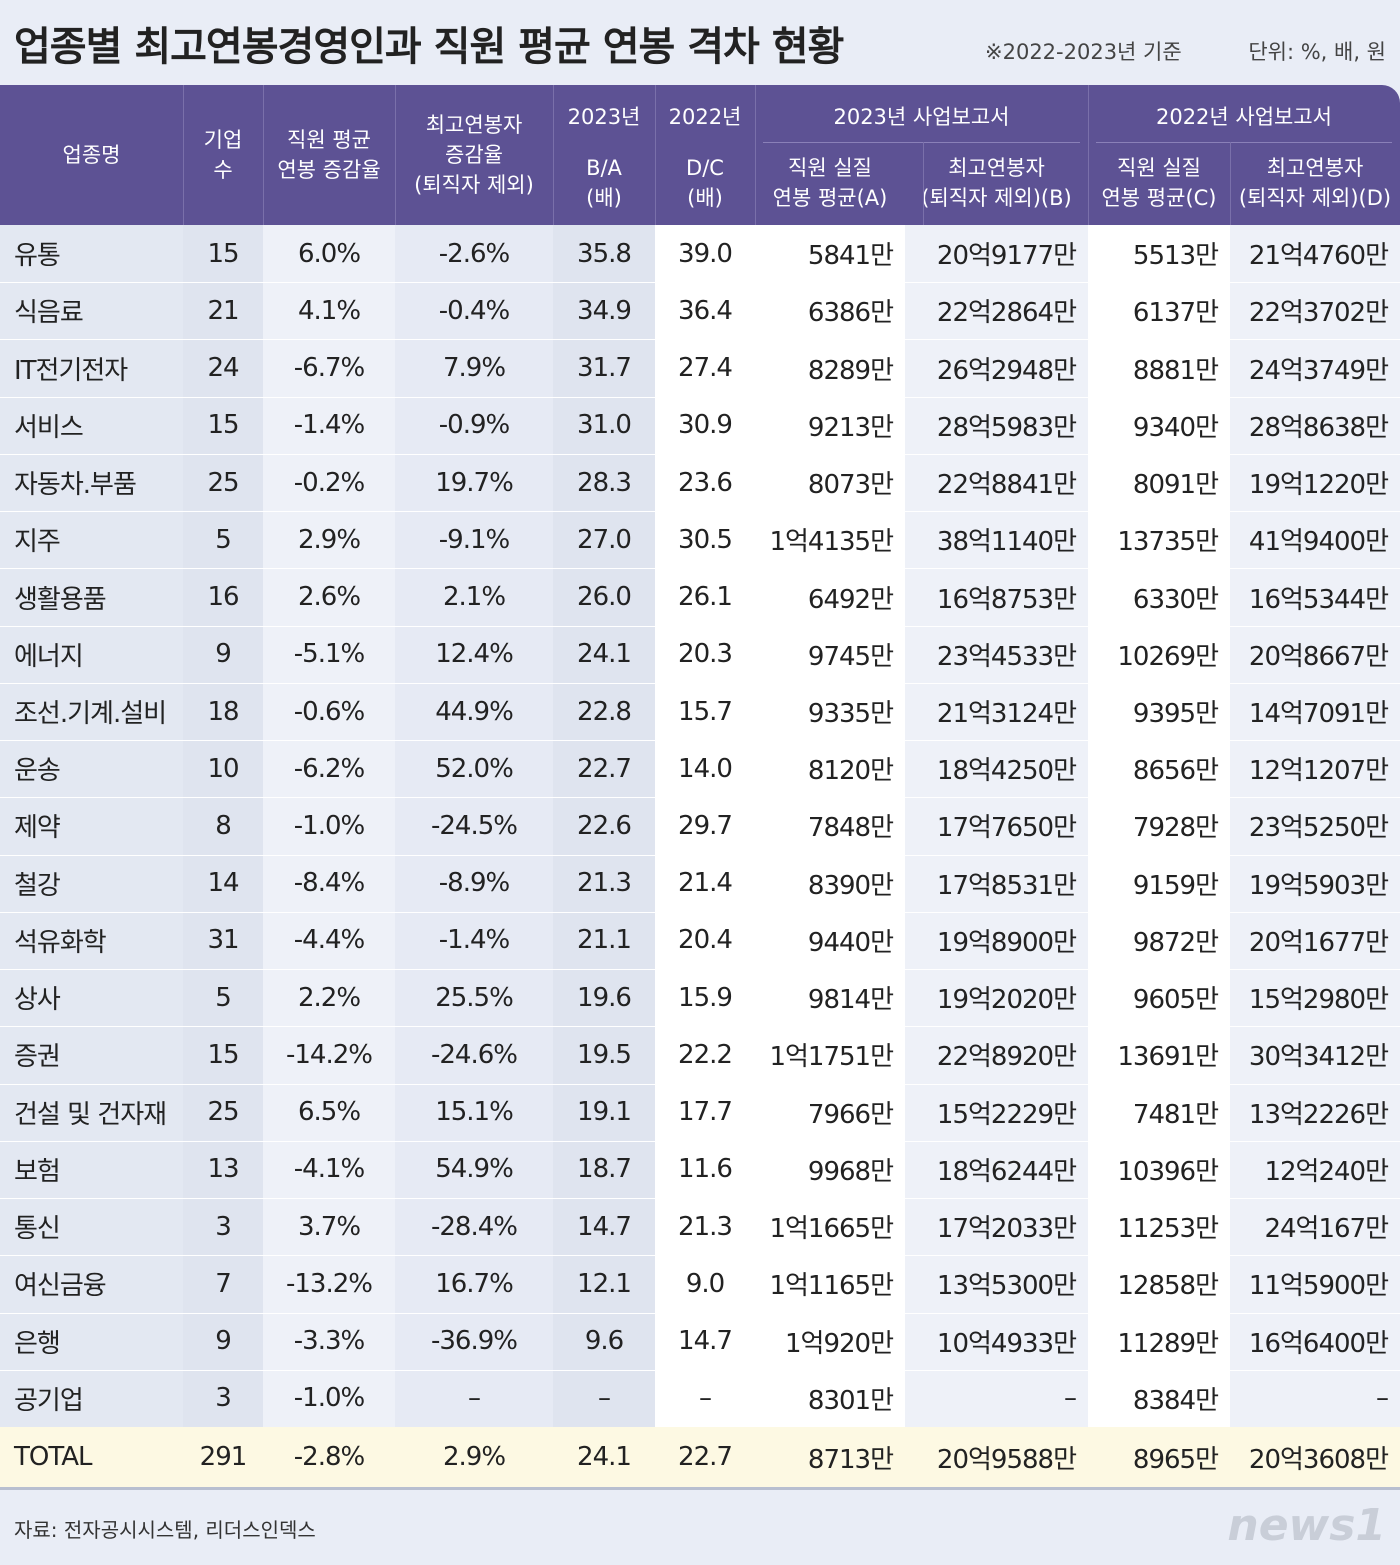 This screenshot has height=1565, width=1400. I want to click on table-cell: 7.9%, so click(474, 368).